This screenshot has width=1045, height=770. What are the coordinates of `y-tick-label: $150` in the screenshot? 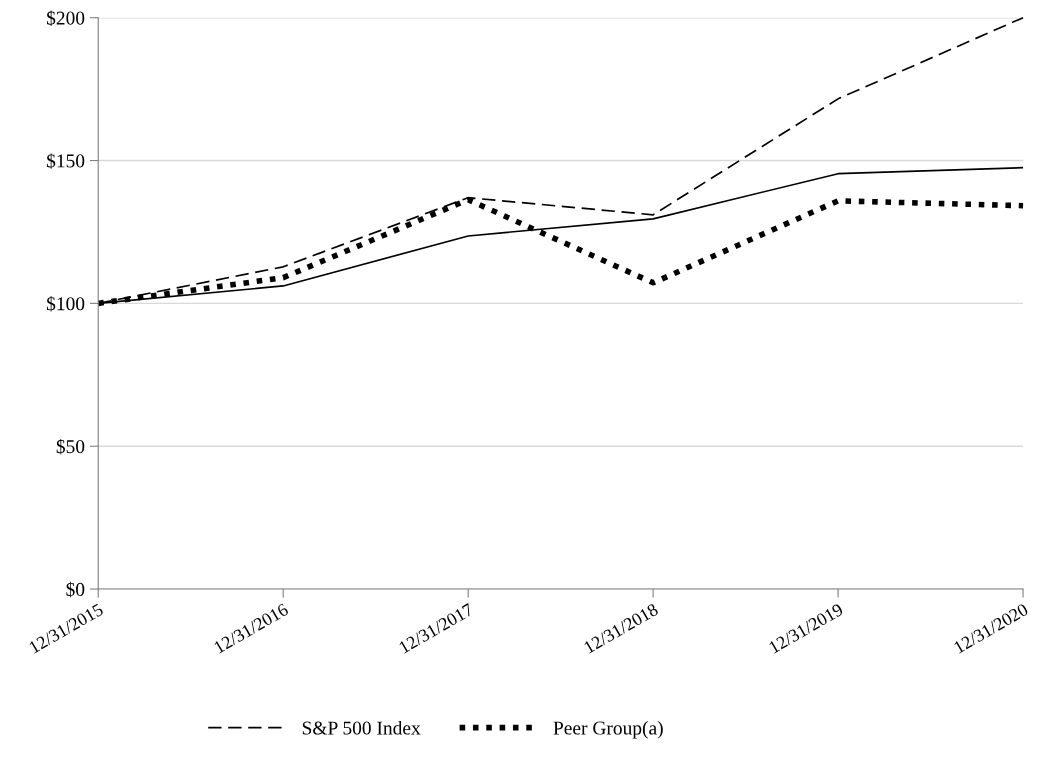 It's located at (65, 161).